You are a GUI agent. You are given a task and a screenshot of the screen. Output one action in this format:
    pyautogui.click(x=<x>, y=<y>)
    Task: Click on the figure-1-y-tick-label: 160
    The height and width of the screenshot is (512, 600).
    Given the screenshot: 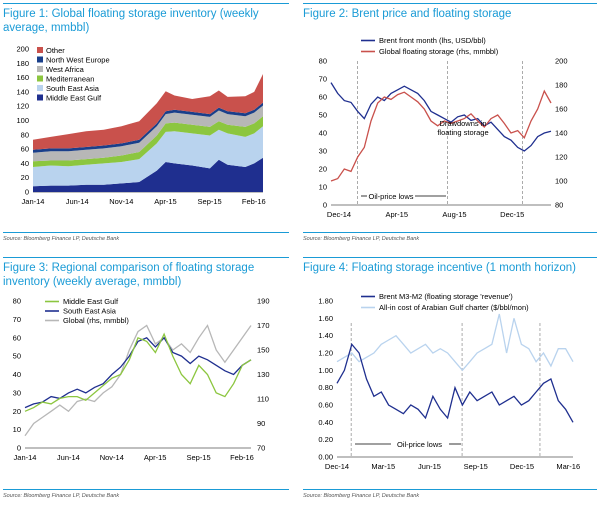 What is the action you would take?
    pyautogui.click(x=22, y=77)
    